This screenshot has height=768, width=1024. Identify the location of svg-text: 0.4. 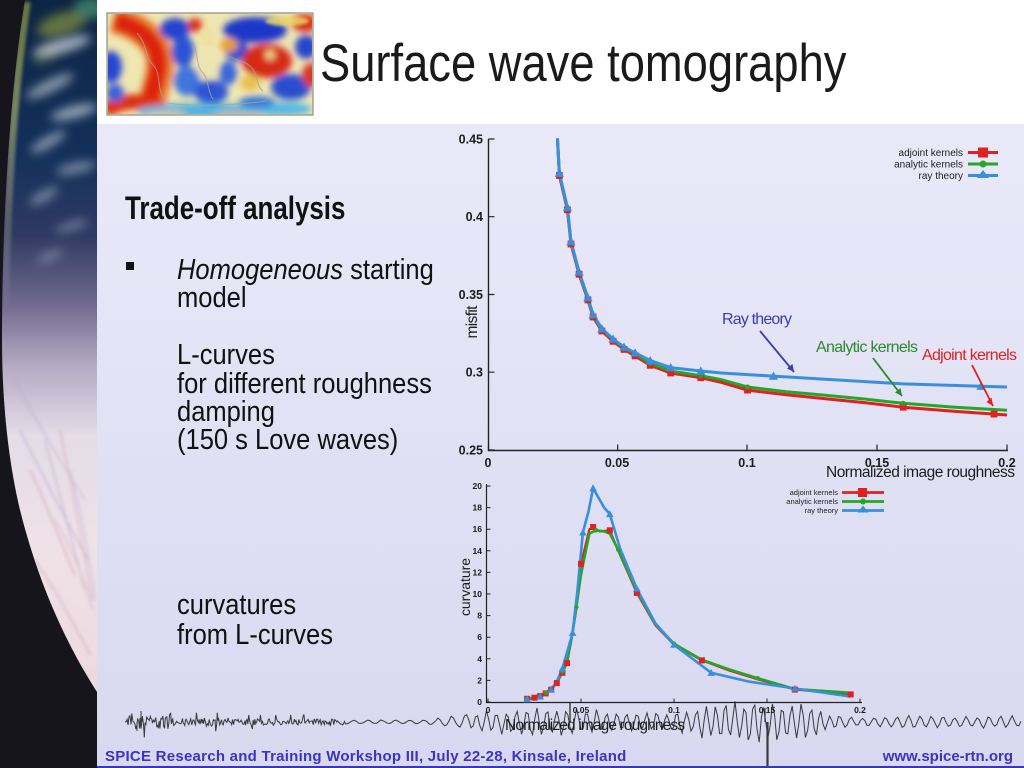
(474, 217).